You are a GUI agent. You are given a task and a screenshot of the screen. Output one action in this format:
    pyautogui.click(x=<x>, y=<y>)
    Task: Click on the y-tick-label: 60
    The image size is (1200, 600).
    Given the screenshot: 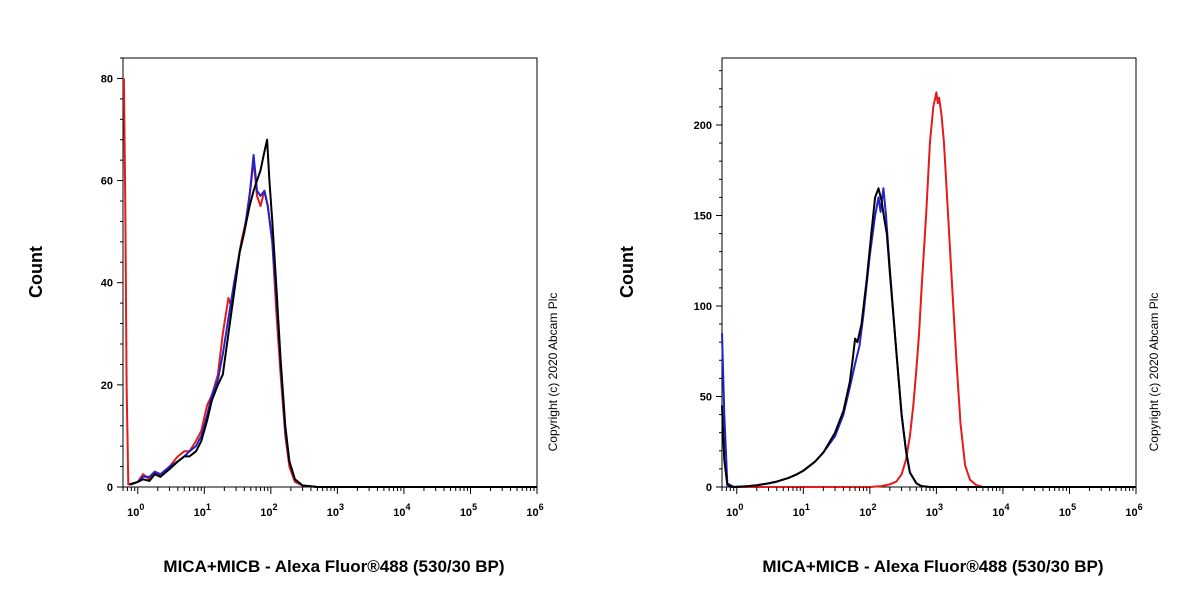 What is the action you would take?
    pyautogui.click(x=107, y=182)
    